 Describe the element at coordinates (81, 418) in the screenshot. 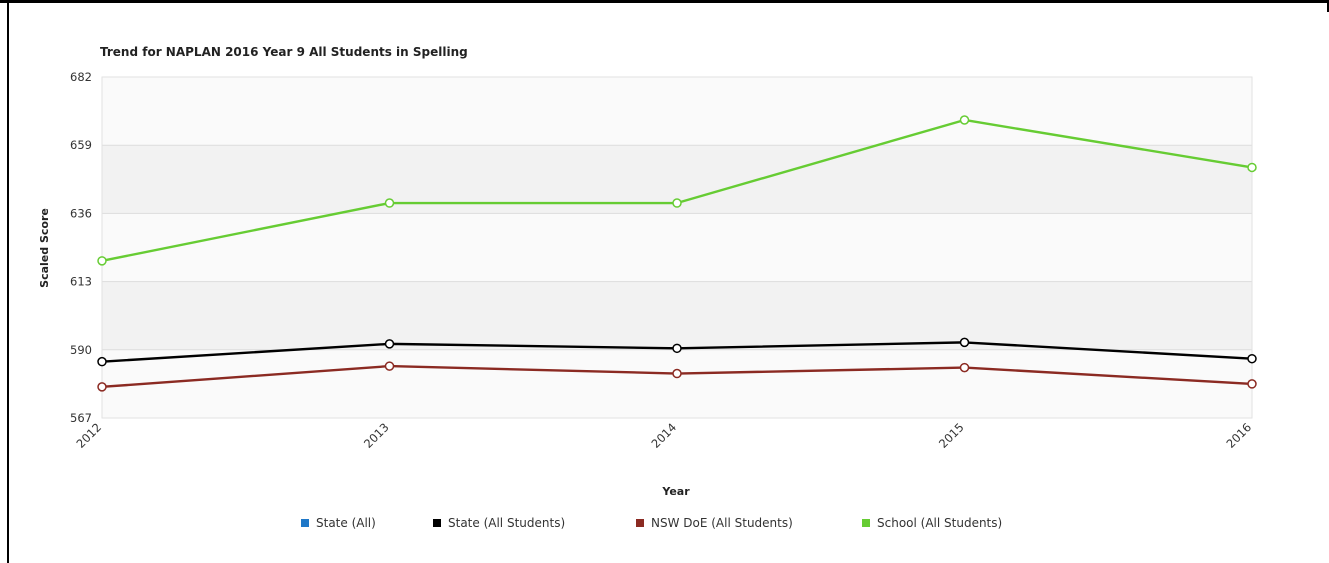

I see `y-tick-label: 567` at that location.